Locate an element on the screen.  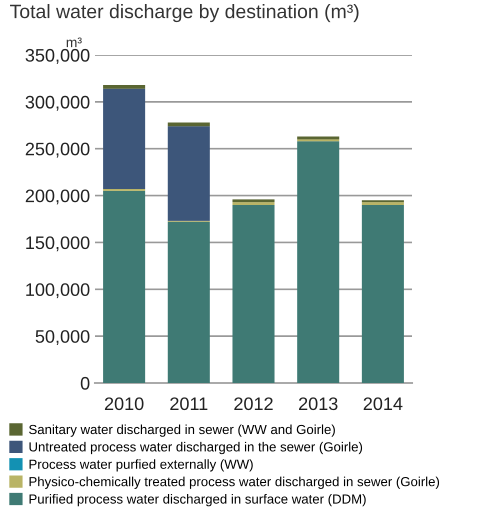
x-tick-label: 2014 is located at coordinates (383, 403).